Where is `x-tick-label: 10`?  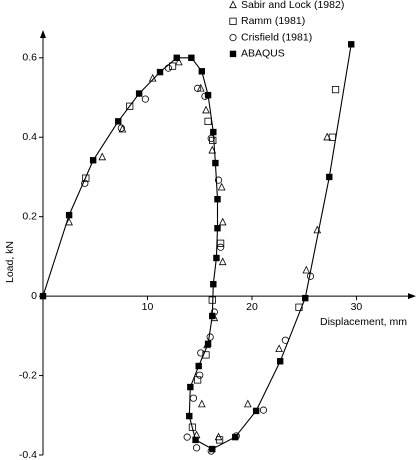 x-tick-label: 10 is located at coordinates (148, 307).